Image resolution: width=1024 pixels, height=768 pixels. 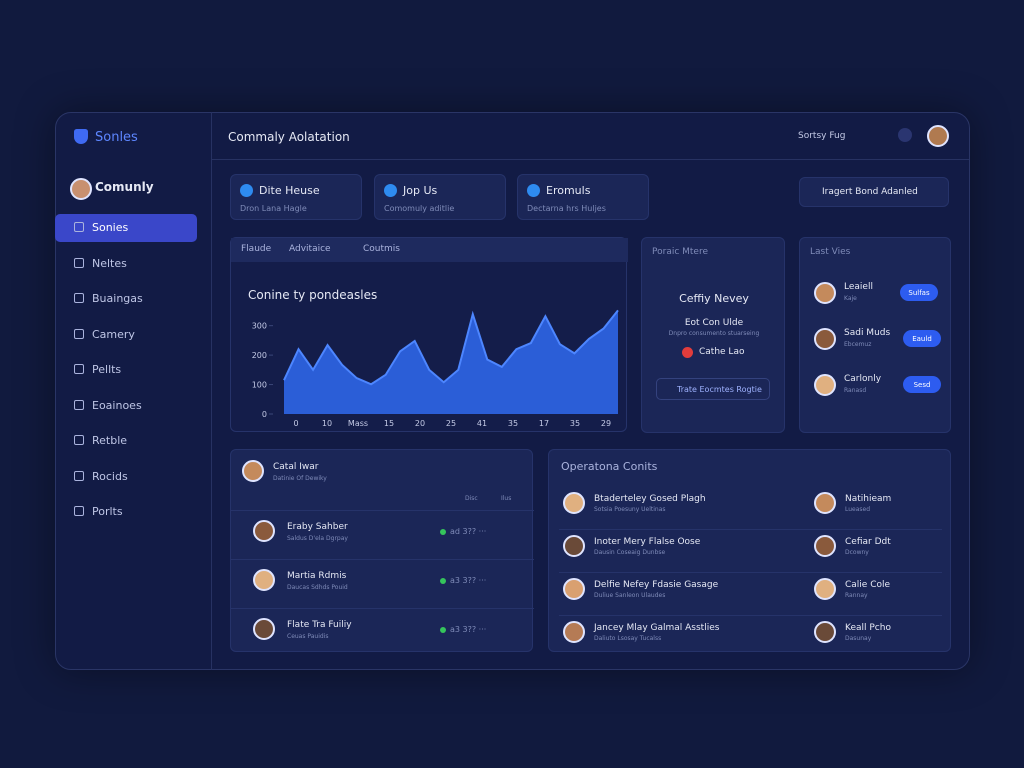 What do you see at coordinates (471, 498) in the screenshot?
I see `column-label: Disc` at bounding box center [471, 498].